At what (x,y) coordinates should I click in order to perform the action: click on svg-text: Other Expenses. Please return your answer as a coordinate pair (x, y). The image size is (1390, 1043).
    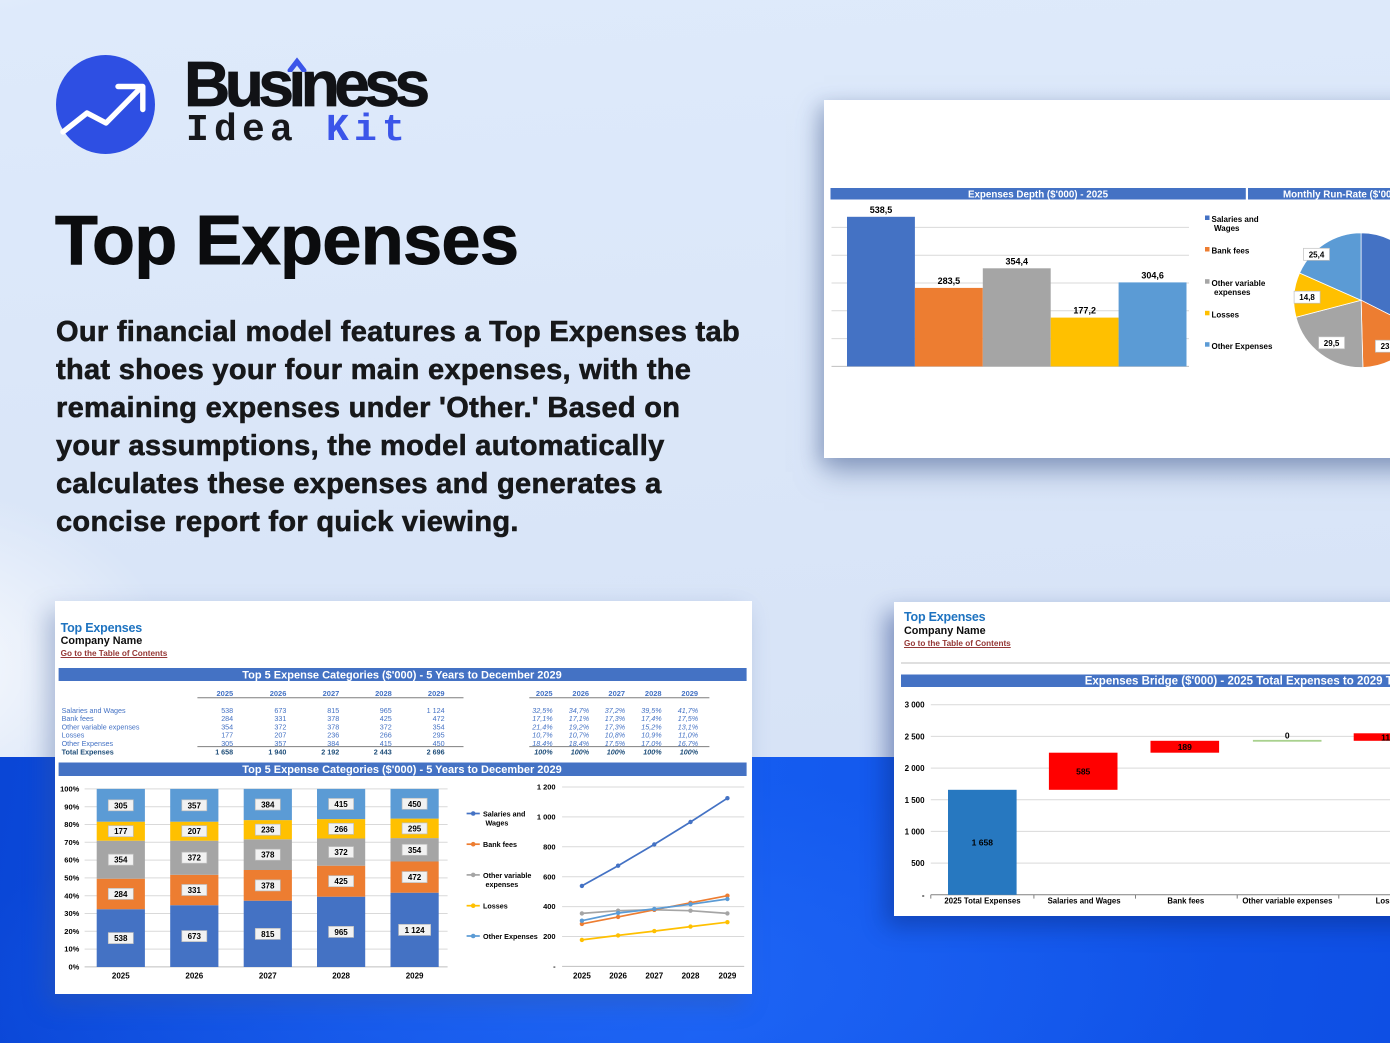
    Looking at the image, I should click on (88, 743).